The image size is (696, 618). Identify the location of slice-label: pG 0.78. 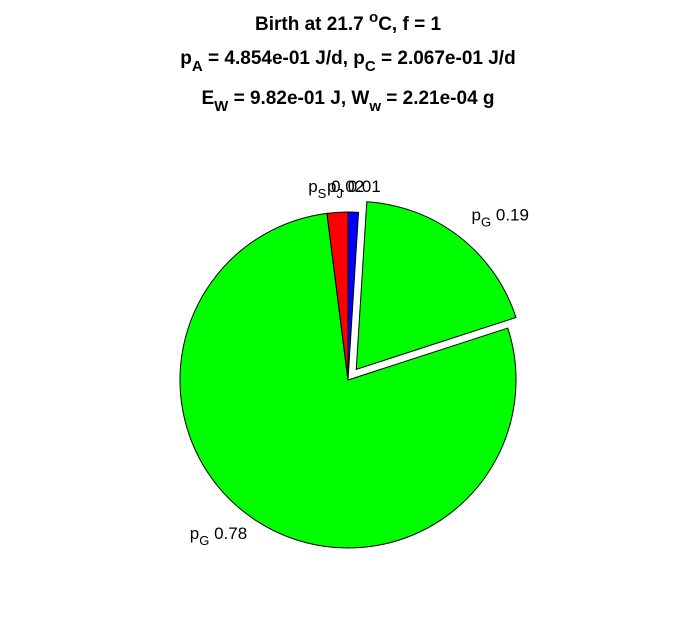
(218, 536).